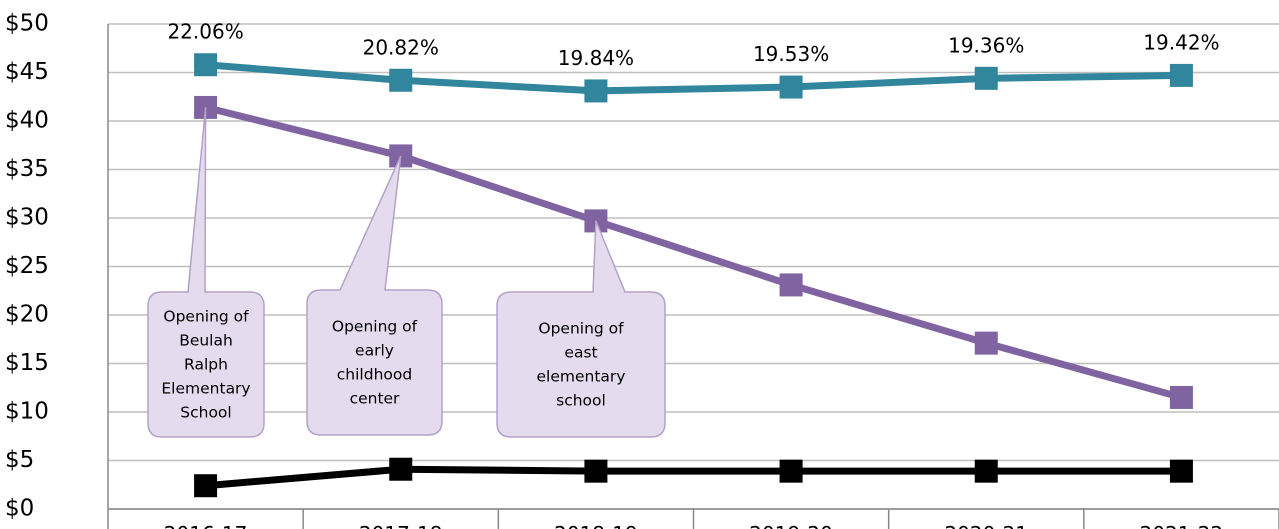 This screenshot has height=529, width=1279. What do you see at coordinates (596, 58) in the screenshot?
I see `data-label: 19.84%` at bounding box center [596, 58].